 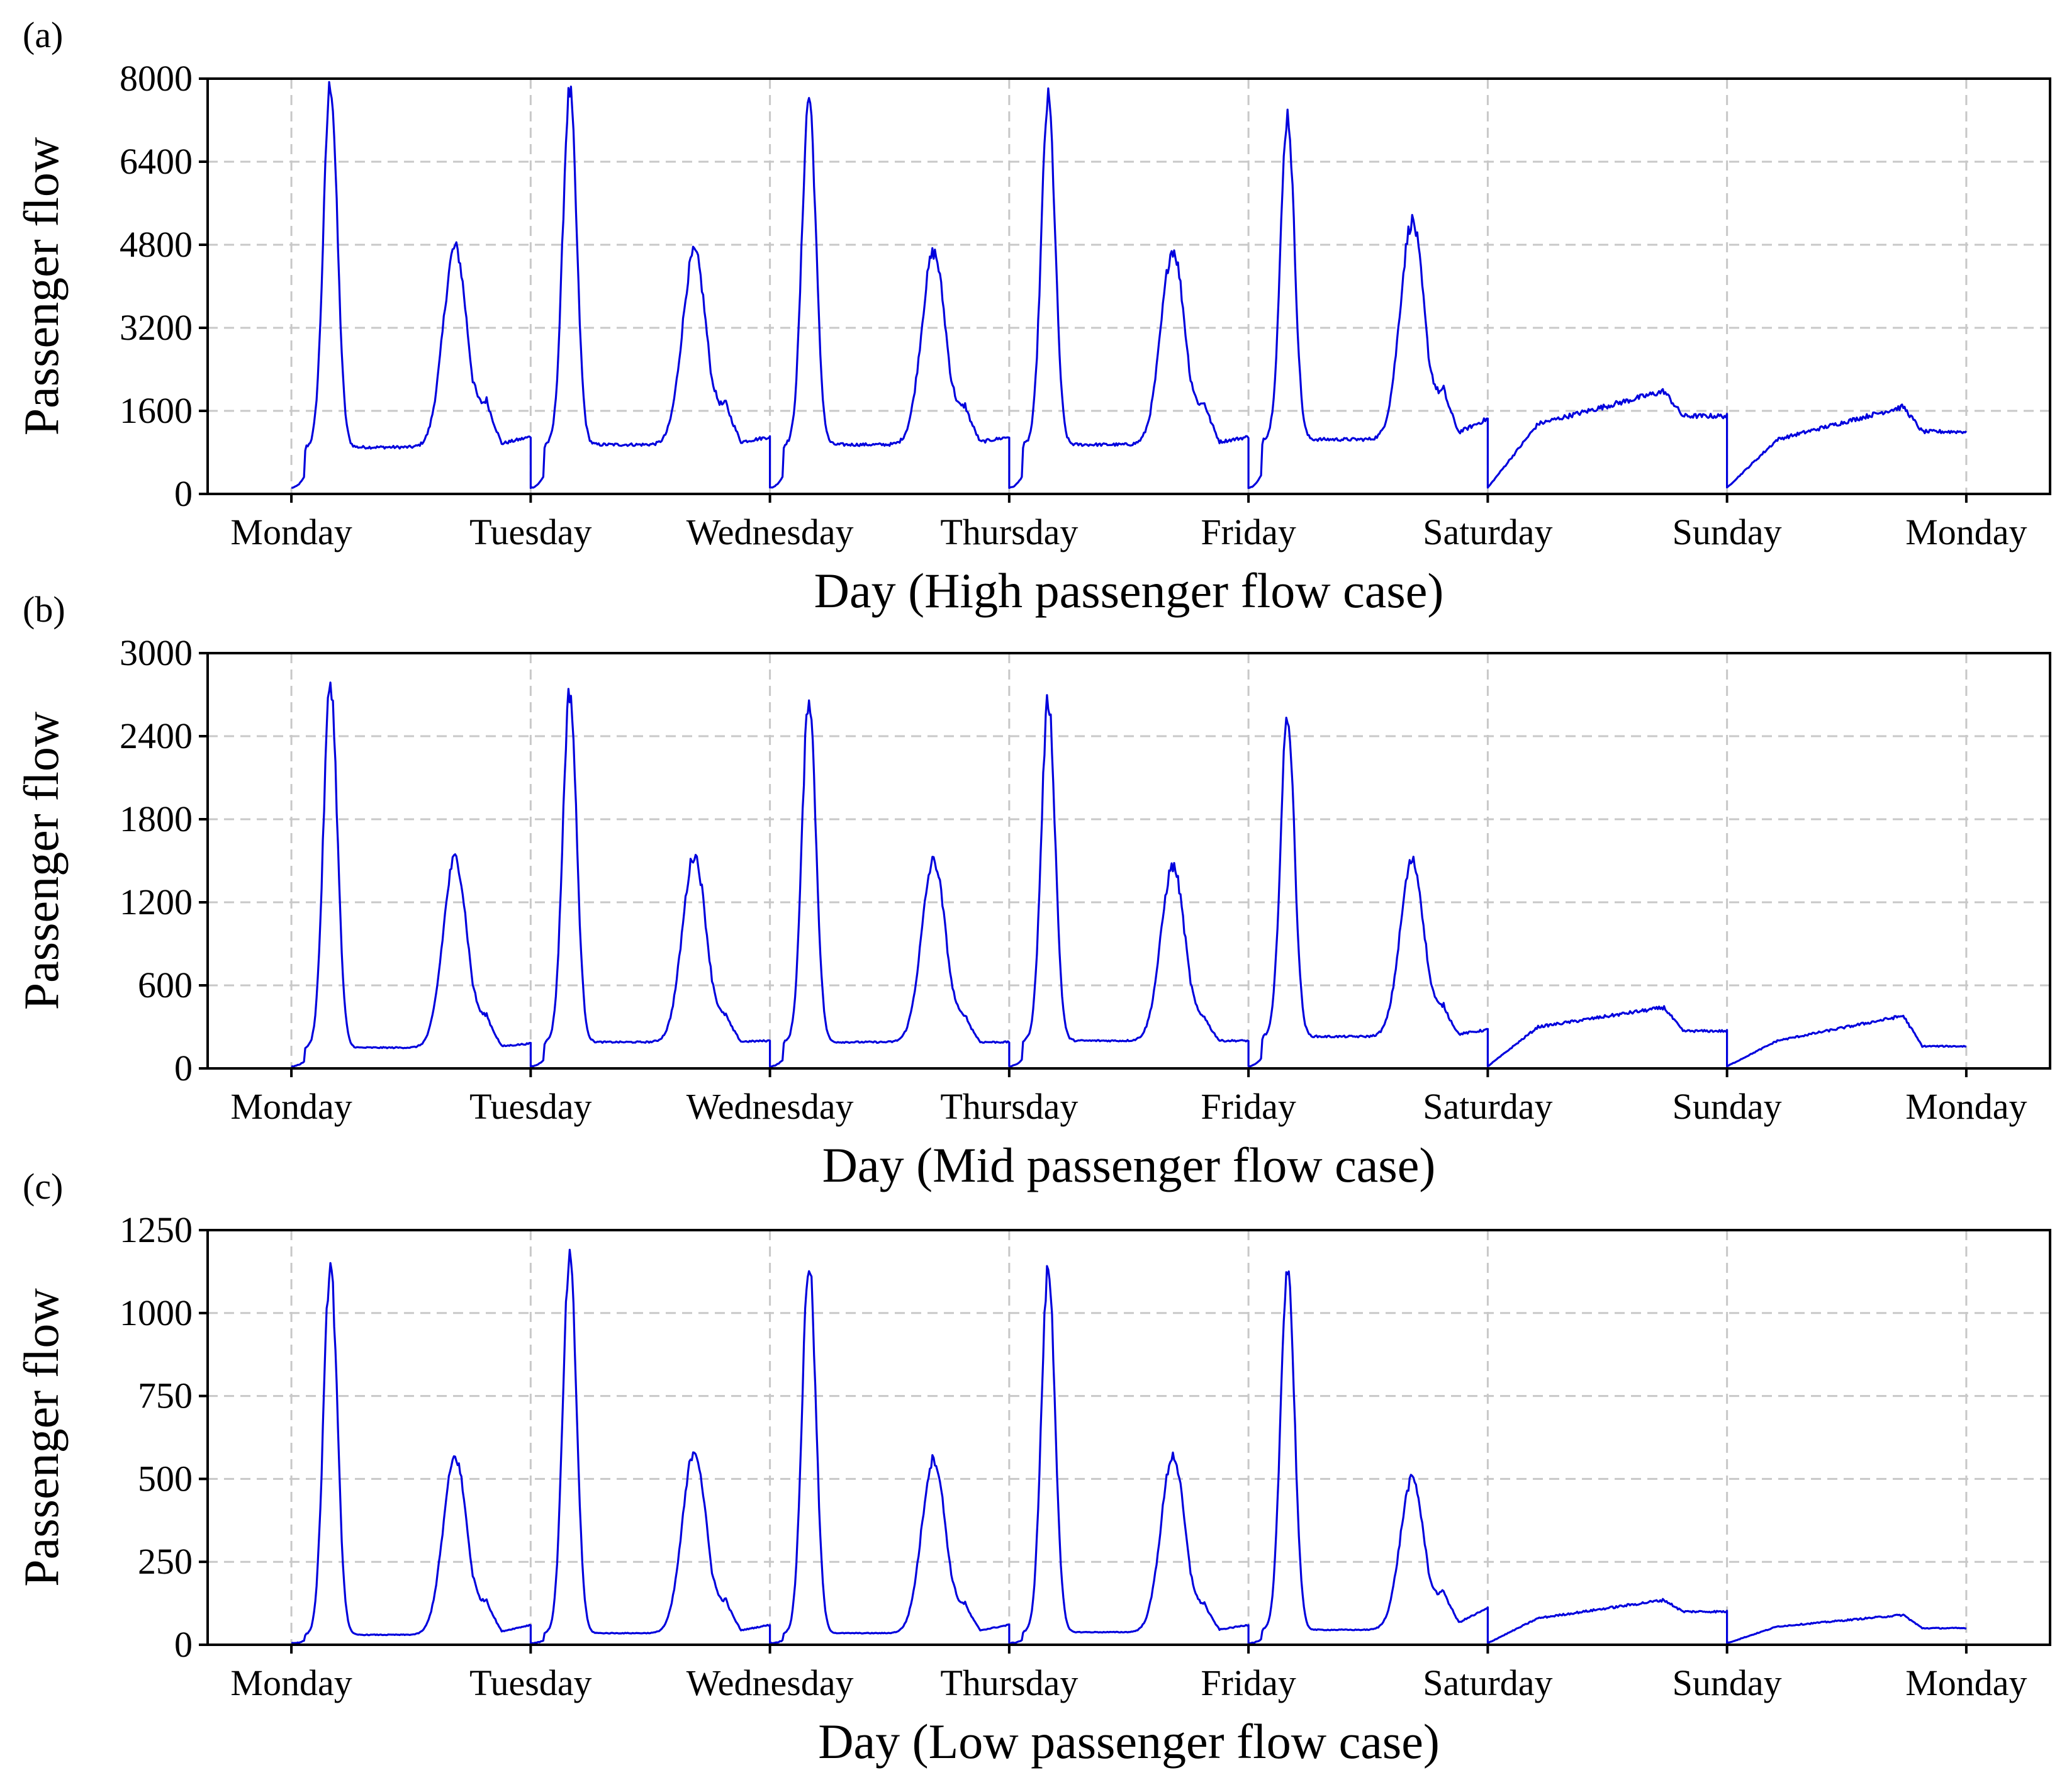 What do you see at coordinates (156, 902) in the screenshot?
I see `y-tick-label: 1200` at bounding box center [156, 902].